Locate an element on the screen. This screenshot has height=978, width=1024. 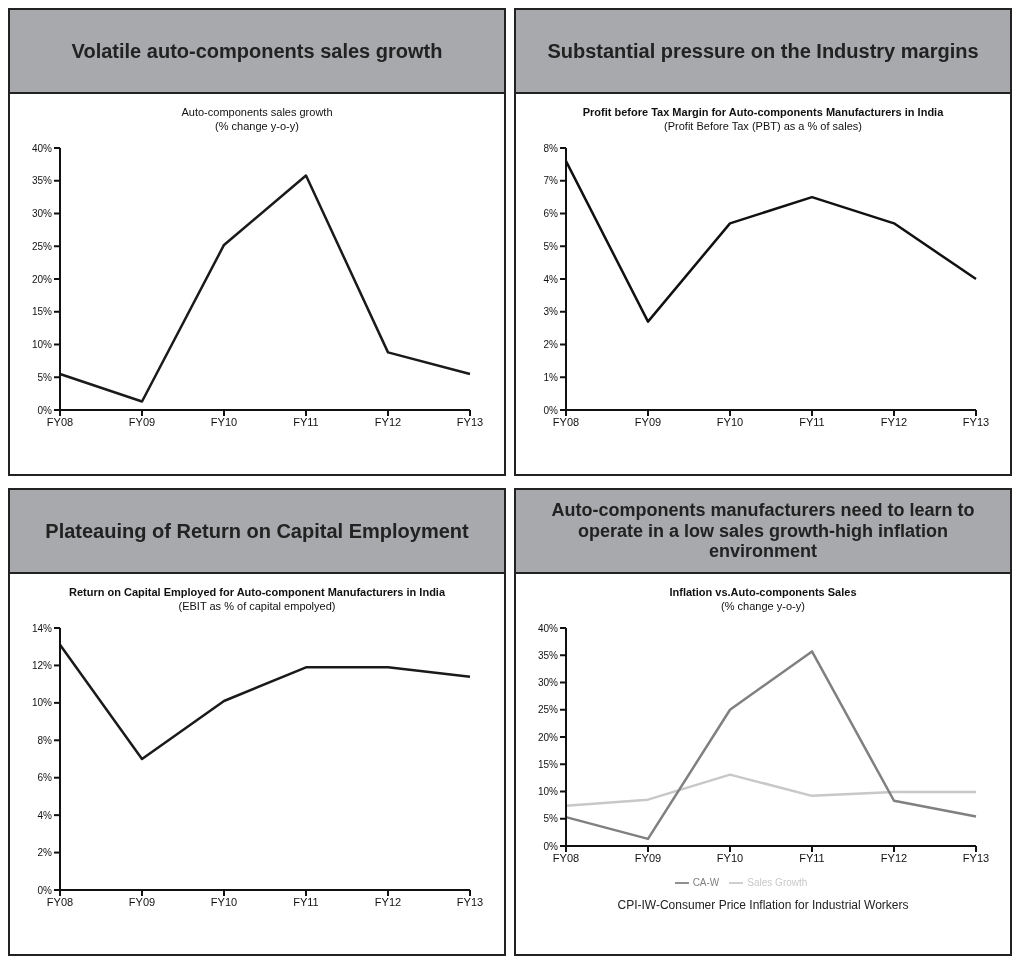
chart-subtitle: Profit before Tax Margin for Auto-components Manufacturers in India (Profit Before Tax (PBT) as a % of sales) is located at coordinates (763, 120).